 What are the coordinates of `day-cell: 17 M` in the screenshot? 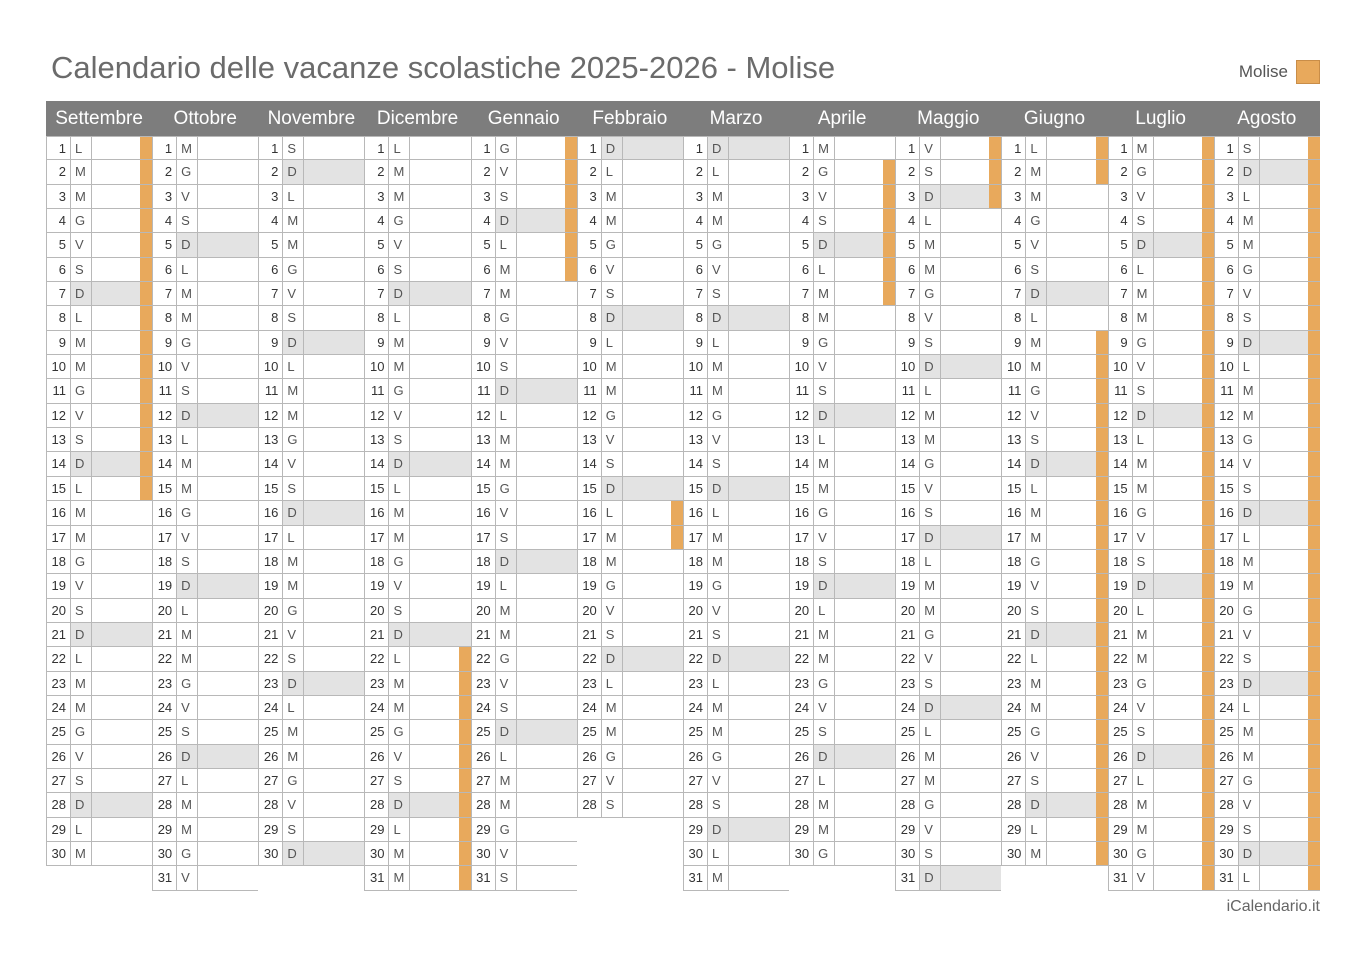 It's located at (629, 537).